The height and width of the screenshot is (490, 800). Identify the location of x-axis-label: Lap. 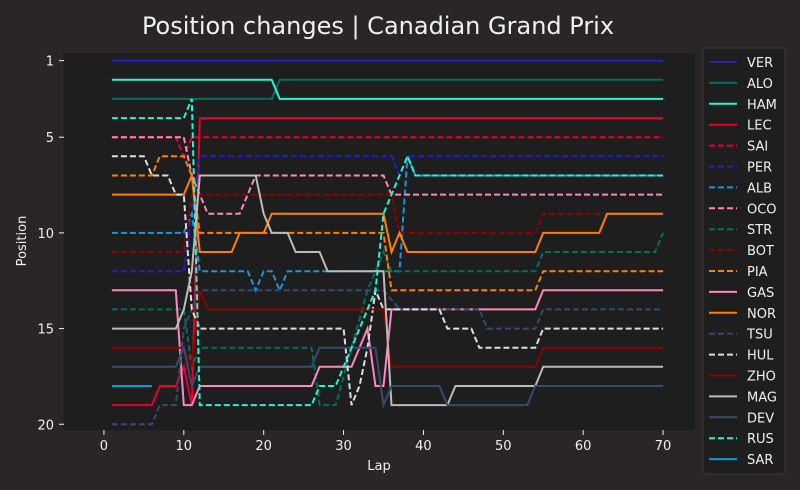
(378, 466).